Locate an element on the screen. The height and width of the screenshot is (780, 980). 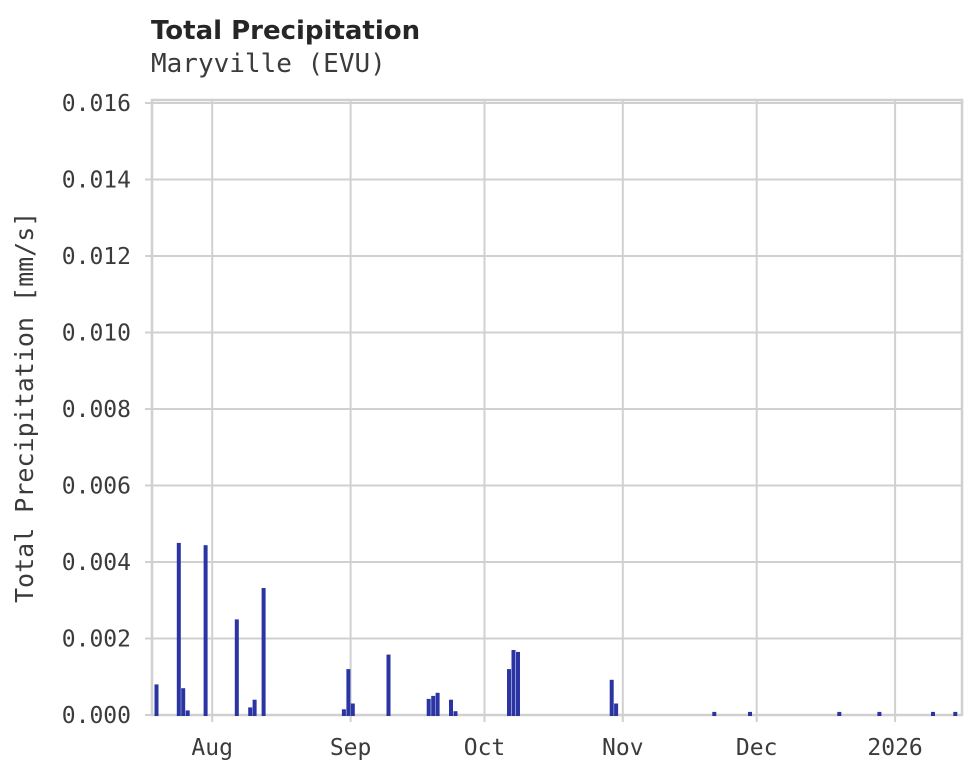
x-tick-label: Aug is located at coordinates (212, 748).